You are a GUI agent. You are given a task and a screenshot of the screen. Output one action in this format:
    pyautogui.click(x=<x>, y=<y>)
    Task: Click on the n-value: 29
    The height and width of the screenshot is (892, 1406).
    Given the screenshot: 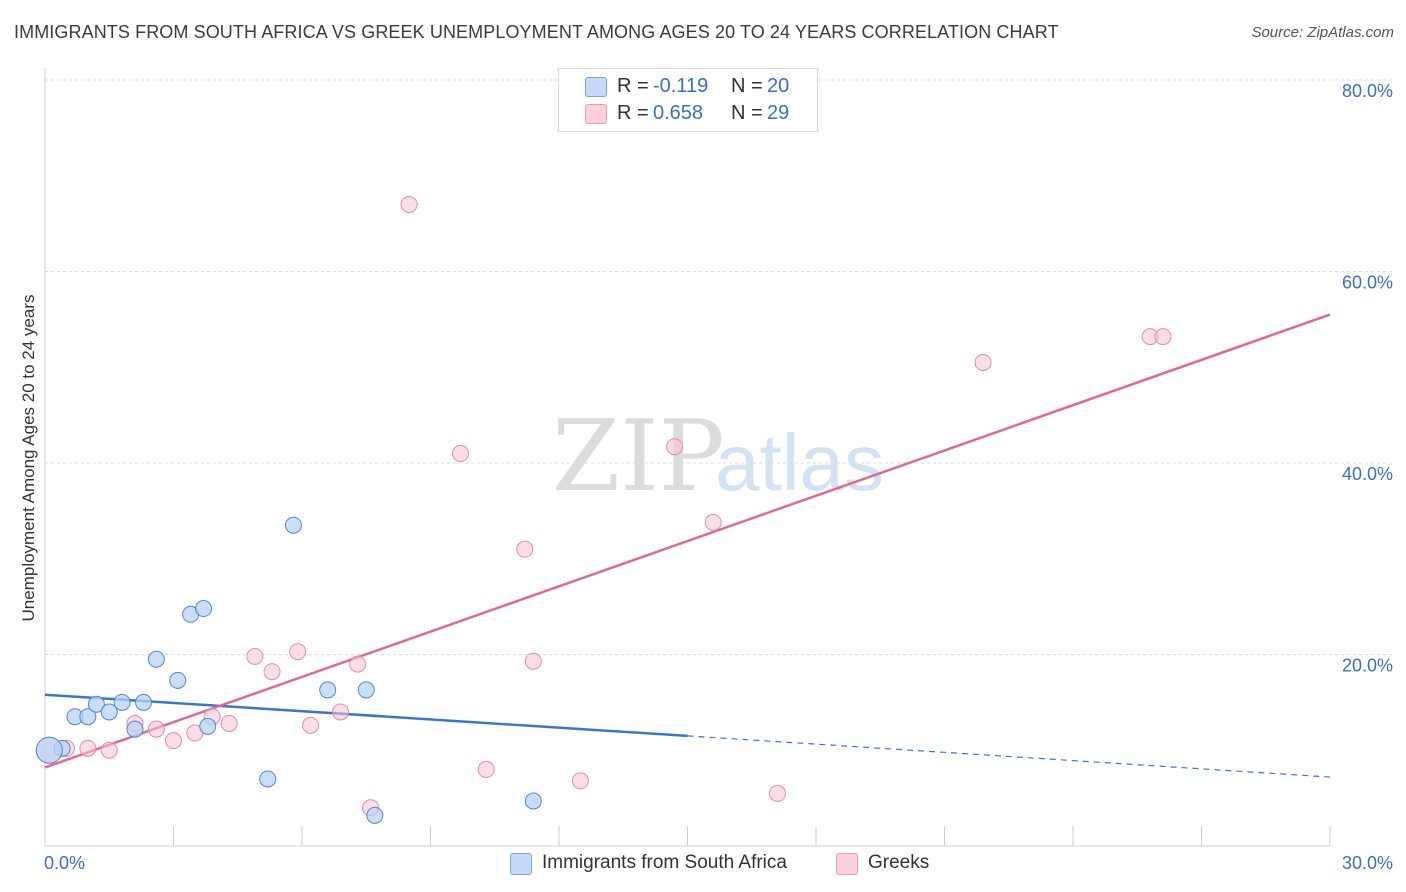 What is the action you would take?
    pyautogui.click(x=778, y=113)
    